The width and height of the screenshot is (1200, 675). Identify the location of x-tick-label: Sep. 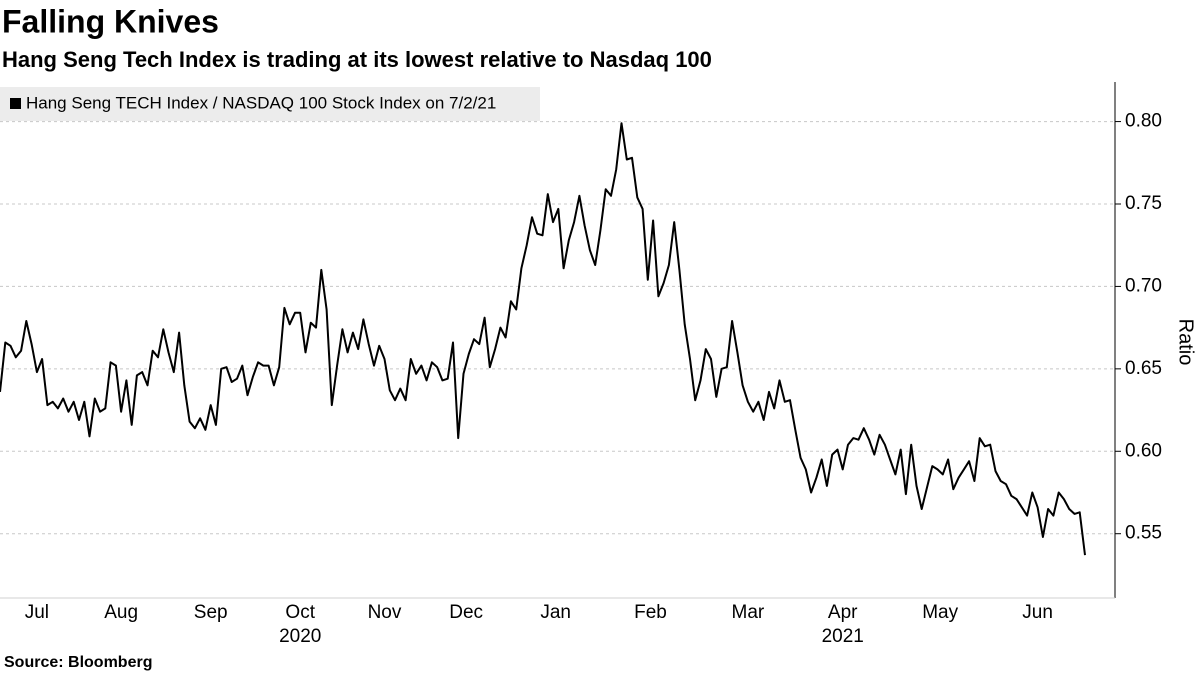
(211, 612).